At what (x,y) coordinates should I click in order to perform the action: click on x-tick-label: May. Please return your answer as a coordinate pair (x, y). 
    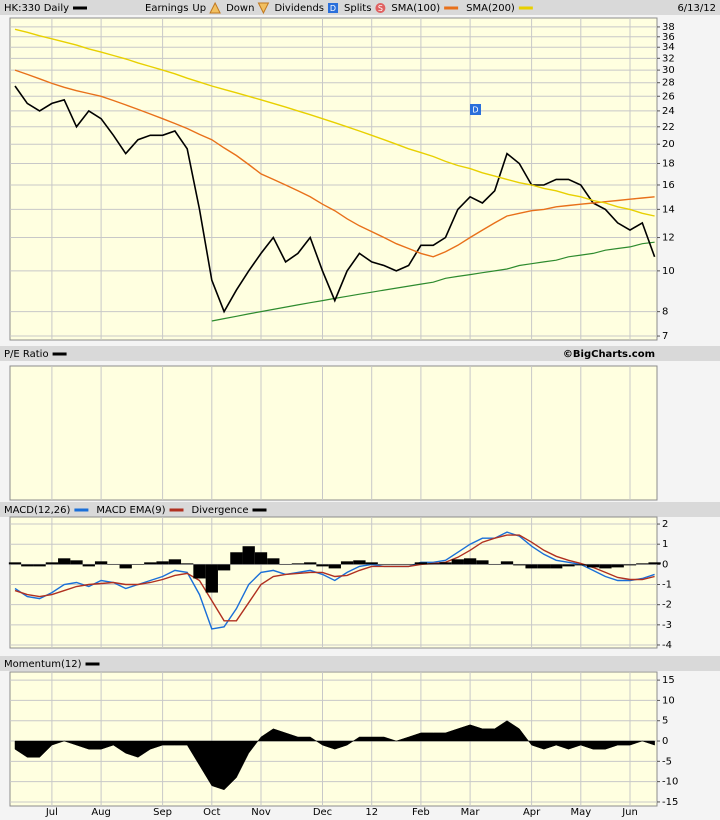
    Looking at the image, I should click on (580, 812).